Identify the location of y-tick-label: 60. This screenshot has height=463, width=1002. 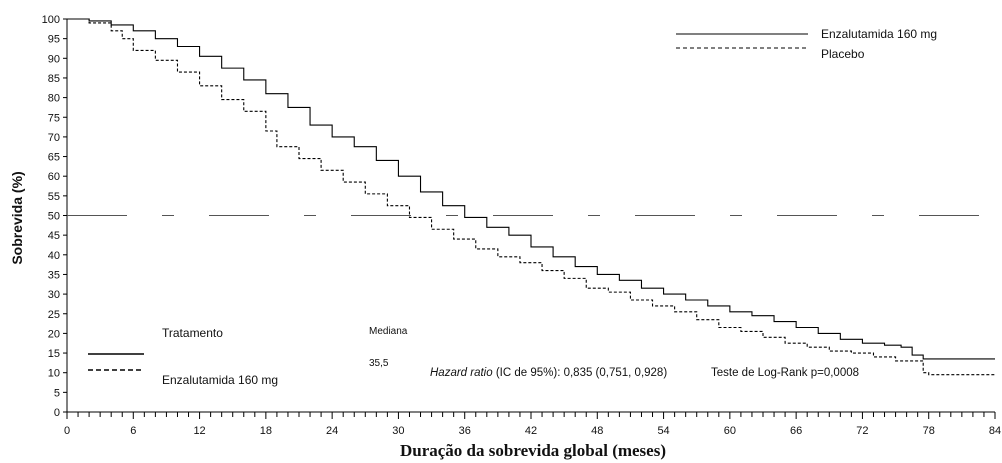
(54, 177).